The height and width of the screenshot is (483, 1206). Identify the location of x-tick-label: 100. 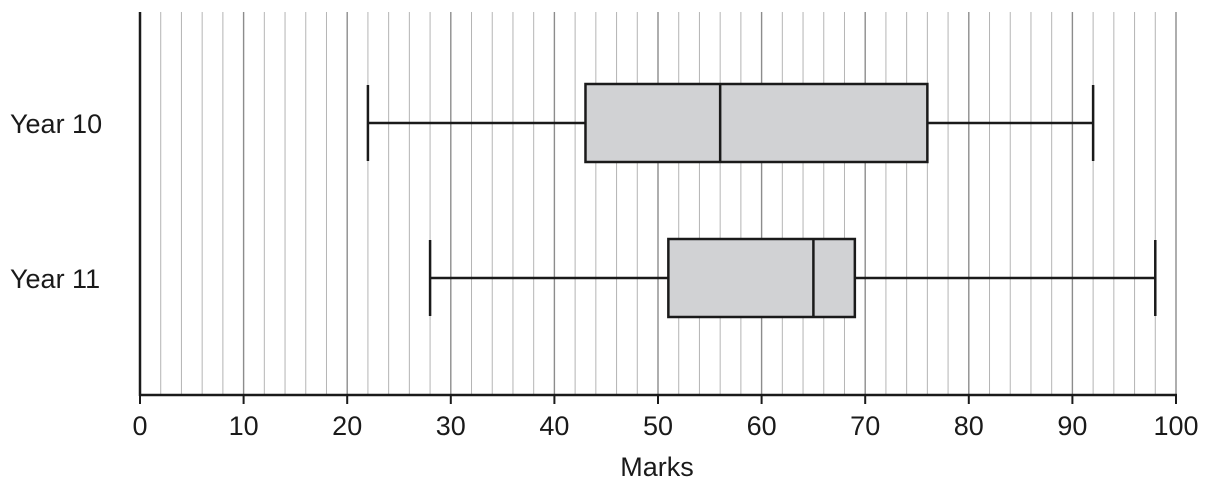
(1175, 426).